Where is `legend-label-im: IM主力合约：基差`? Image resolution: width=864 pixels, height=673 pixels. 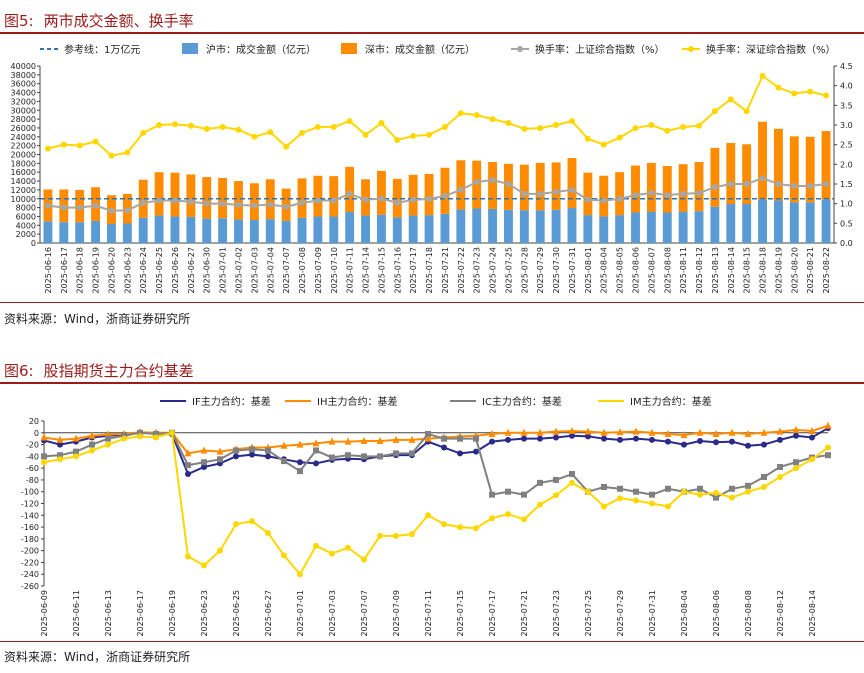 legend-label-im: IM主力合约：基差 is located at coordinates (671, 401).